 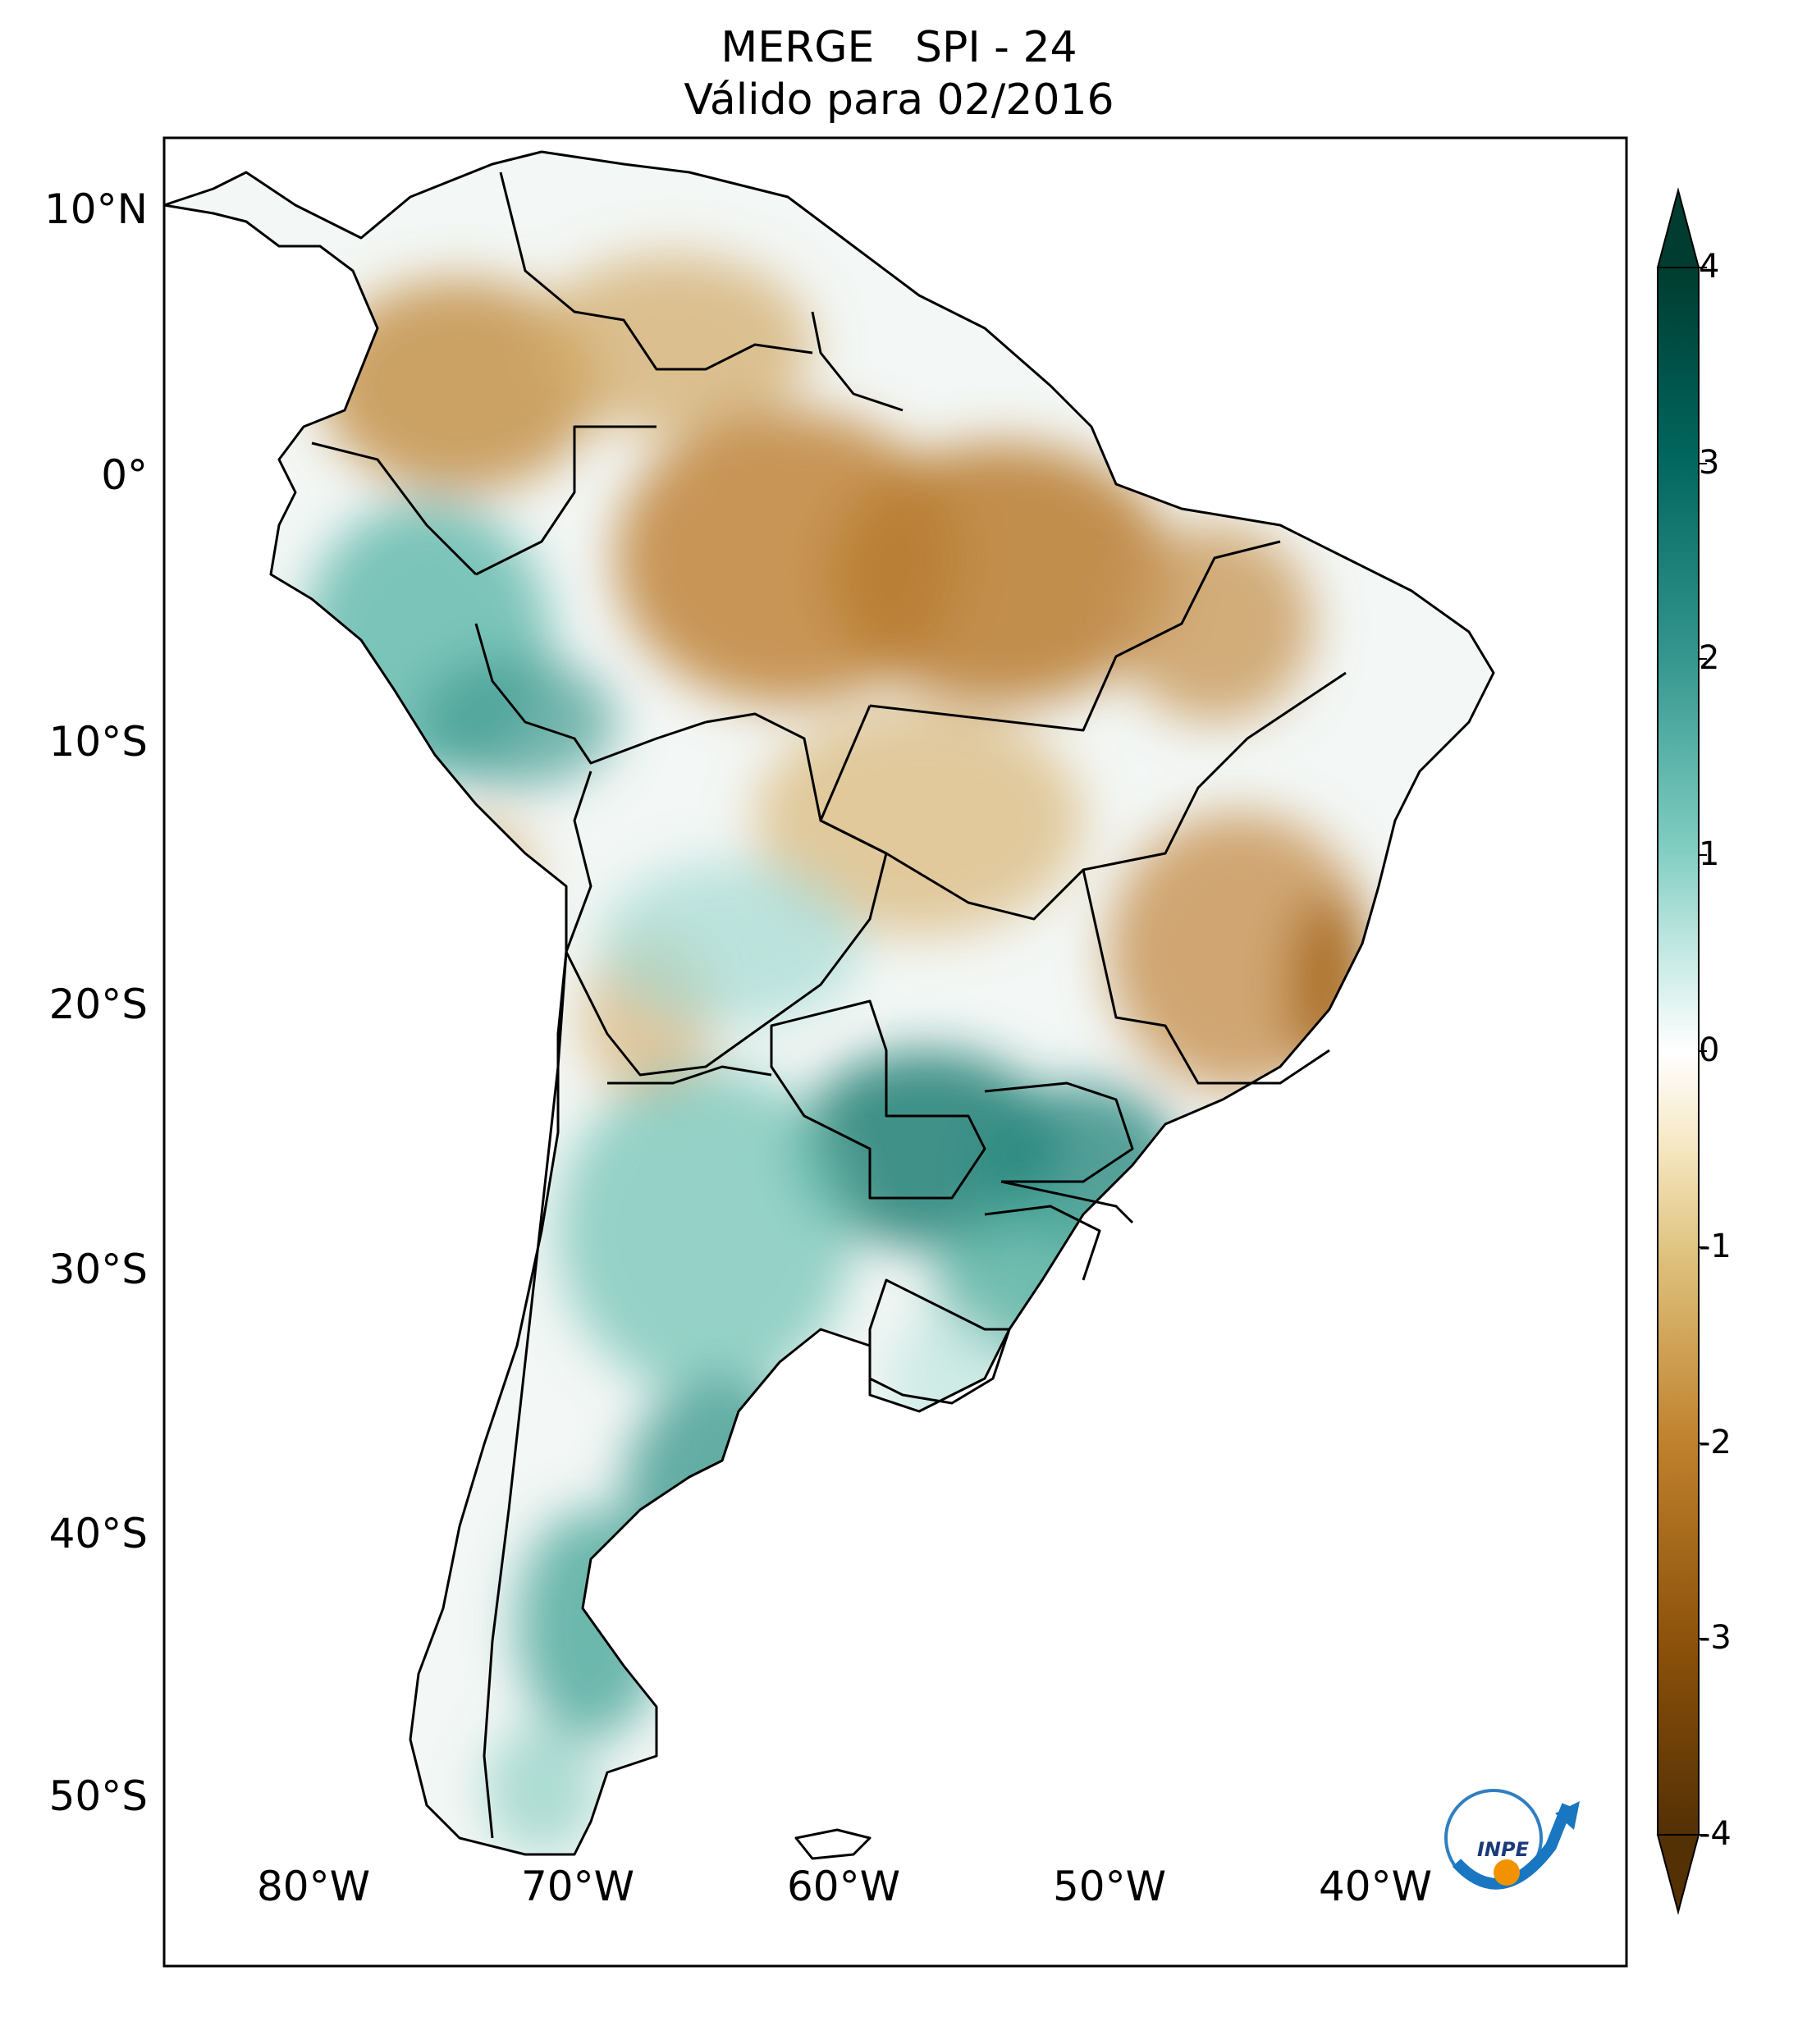 What do you see at coordinates (1375, 1886) in the screenshot?
I see `lon-tick-40w: 40°W` at bounding box center [1375, 1886].